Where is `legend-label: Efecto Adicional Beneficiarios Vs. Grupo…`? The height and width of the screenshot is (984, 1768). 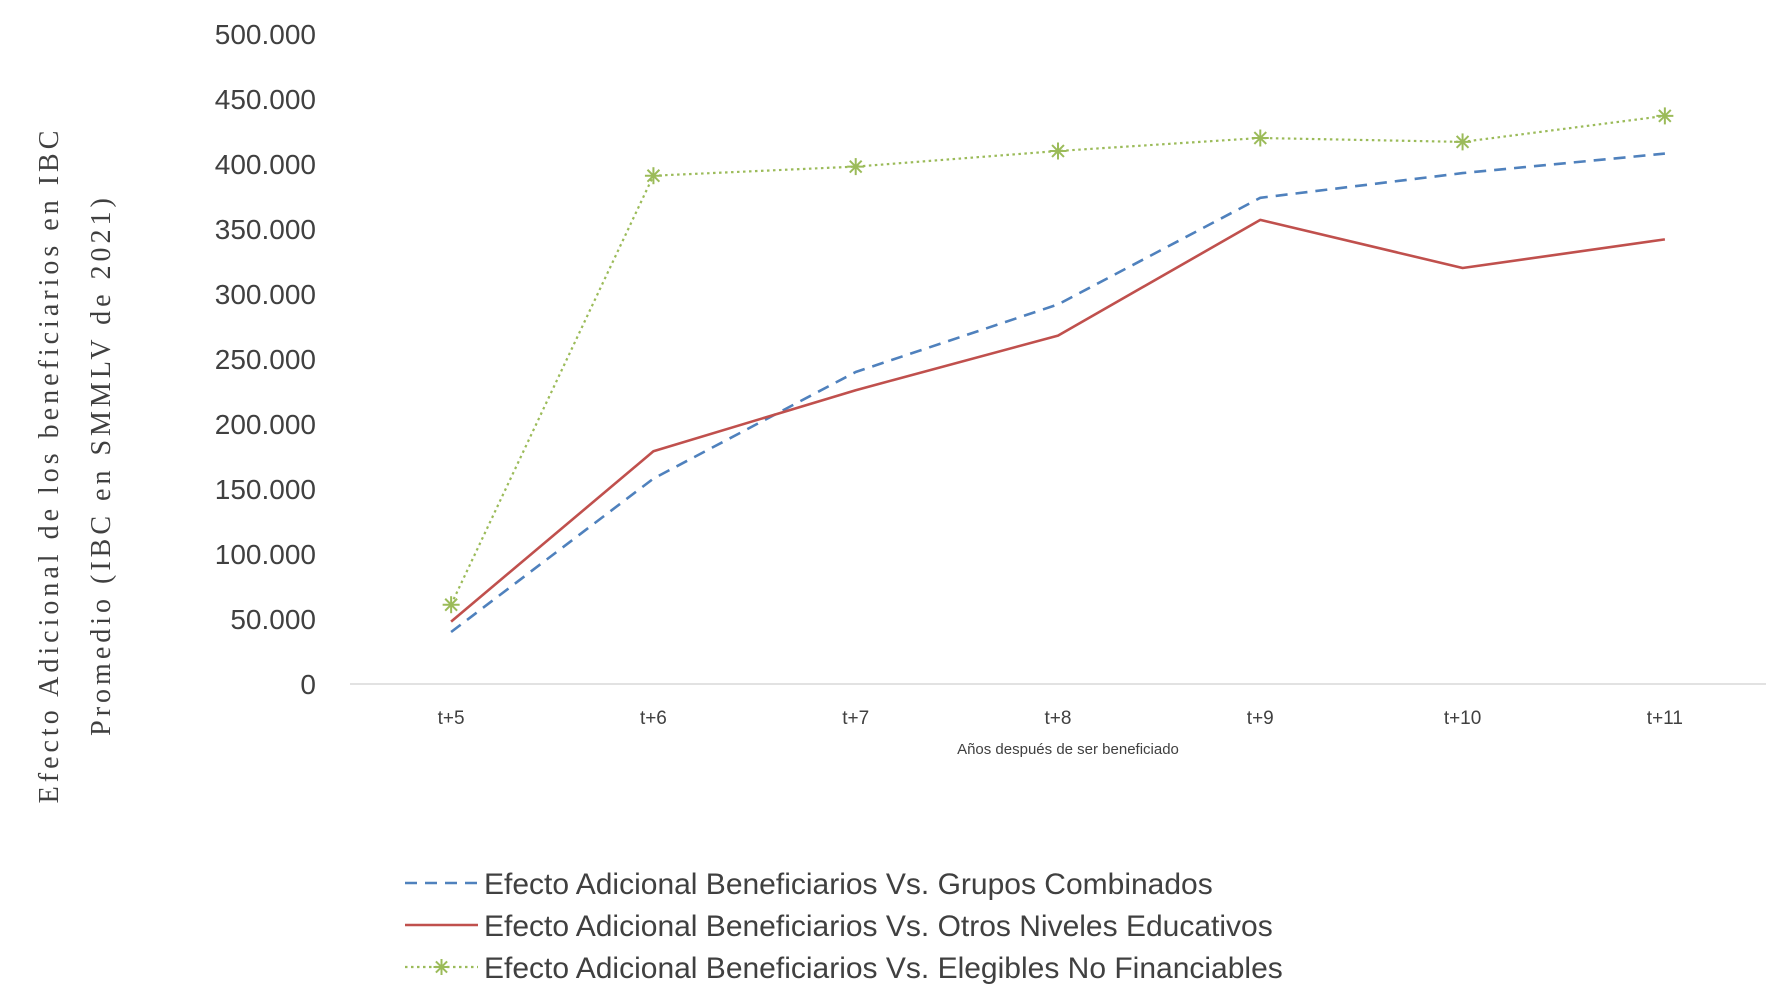
legend-label: Efecto Adicional Beneficiarios Vs. Grupo… is located at coordinates (848, 884).